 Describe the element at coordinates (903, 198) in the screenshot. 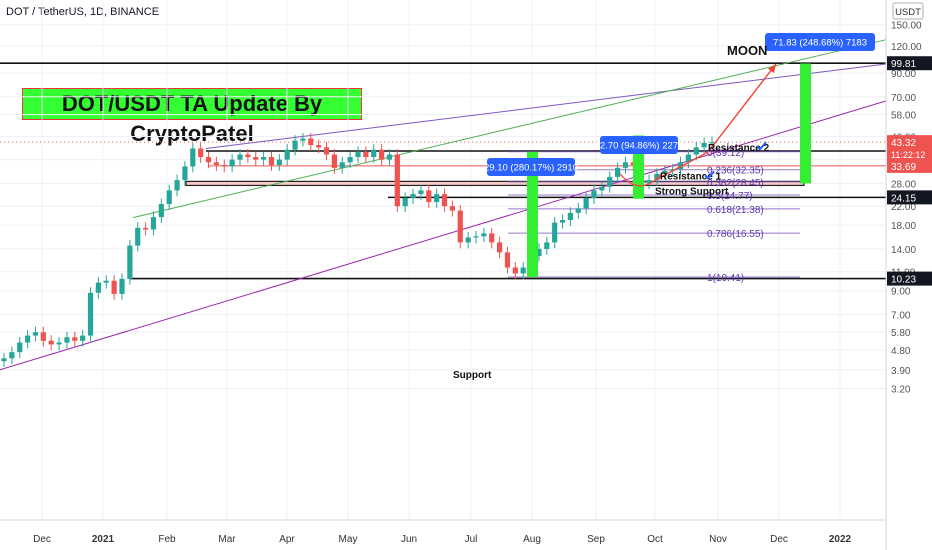

I see `price-level-tag-label: 24.15` at that location.